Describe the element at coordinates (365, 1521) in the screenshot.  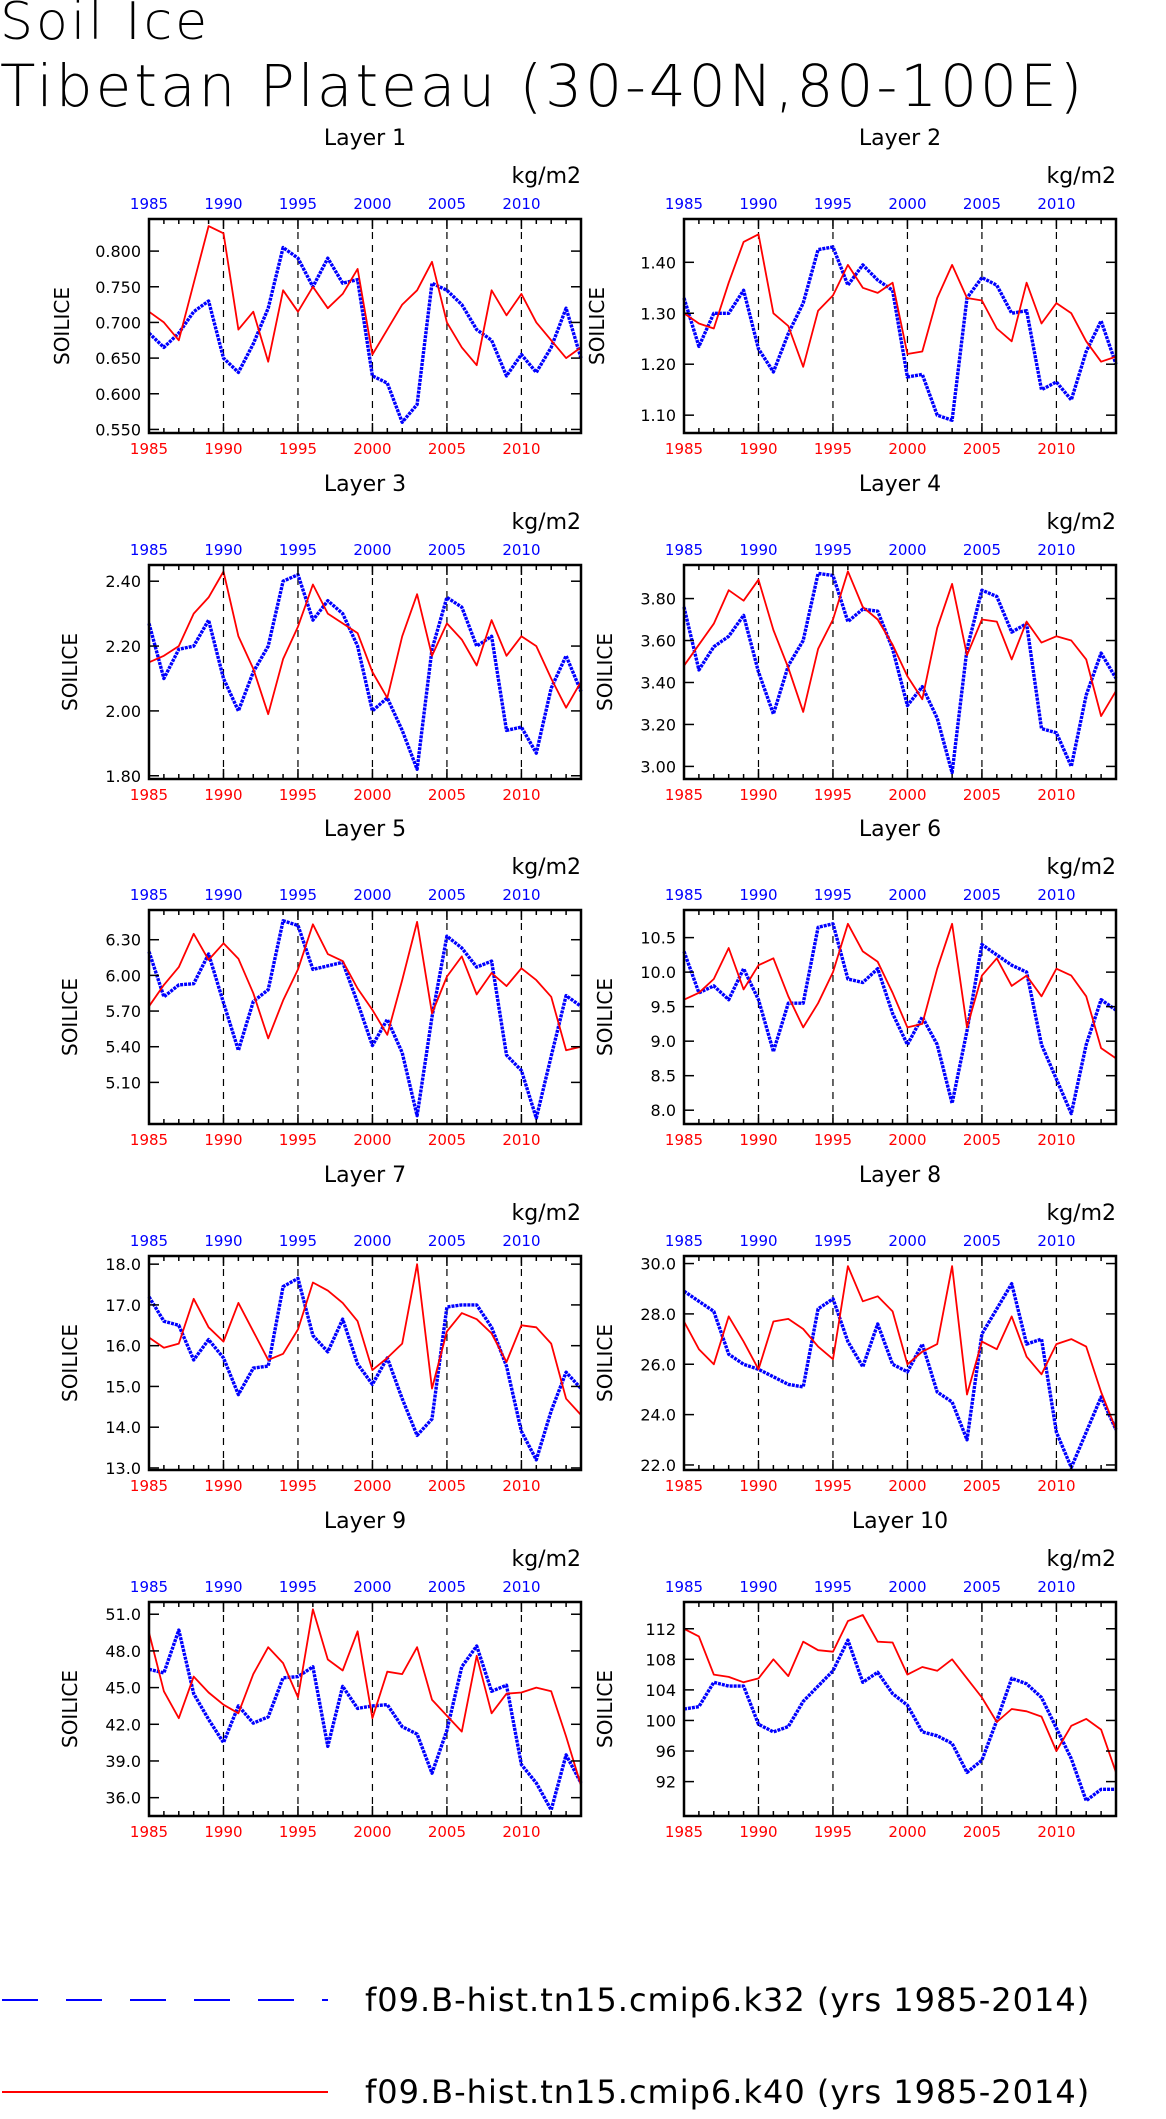
I see `layer9-title: Layer 9` at that location.